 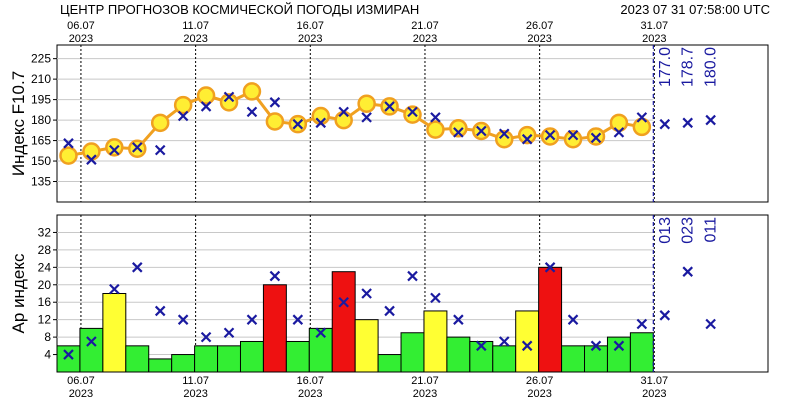 I want to click on y-tick-label: 28, so click(x=45, y=250).